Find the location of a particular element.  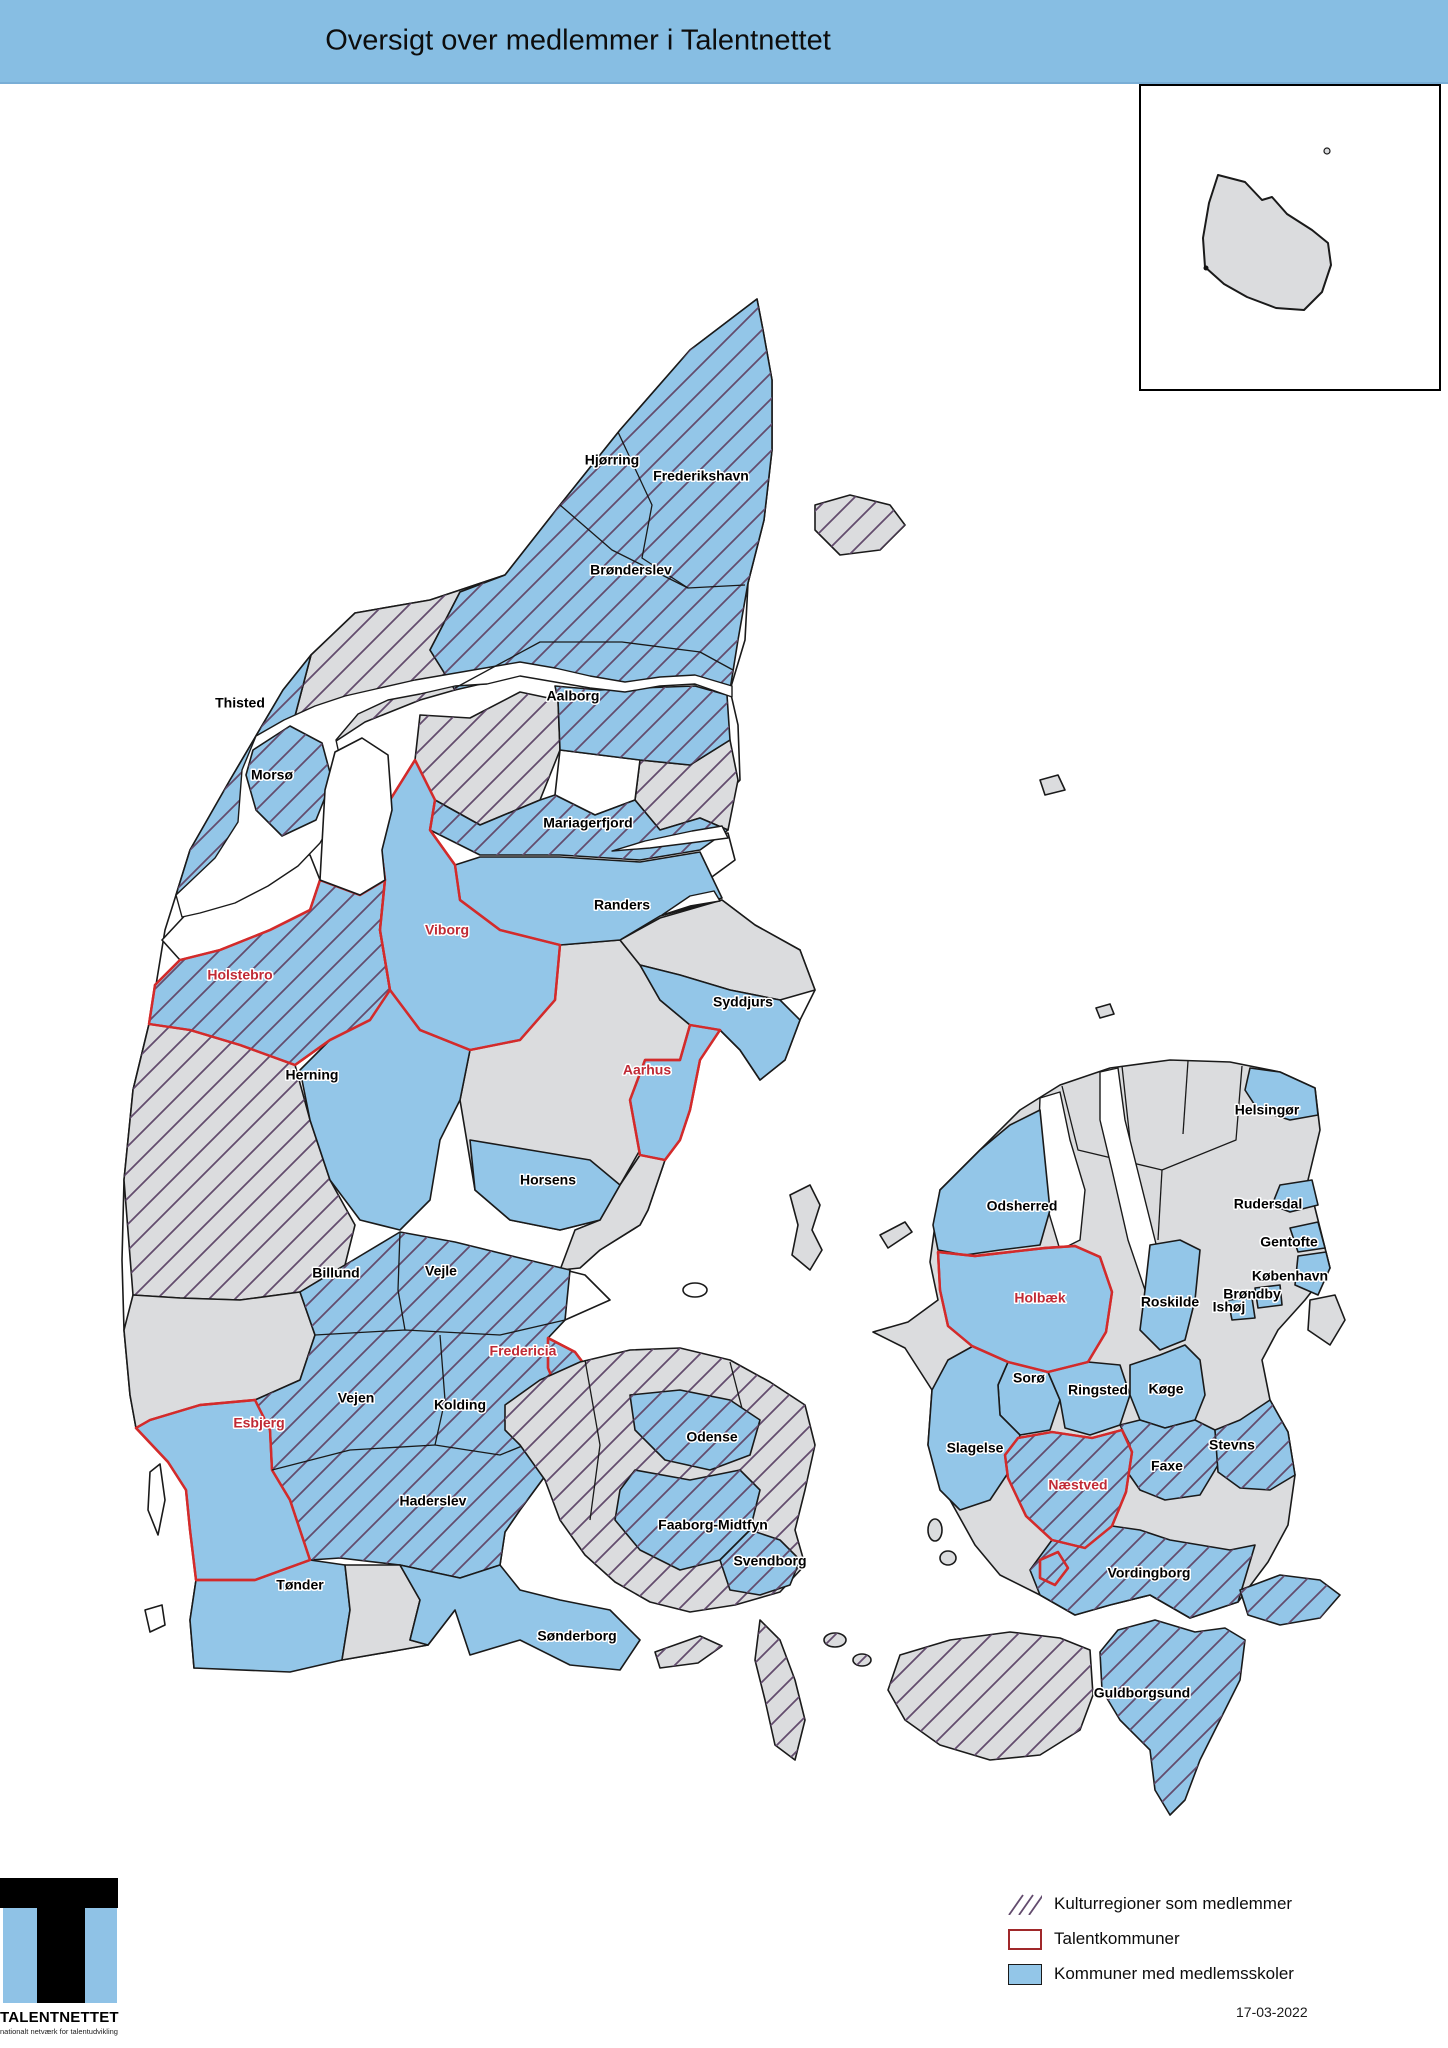

map-label-guldborgsund: Guldborgsund is located at coordinates (1142, 1693).